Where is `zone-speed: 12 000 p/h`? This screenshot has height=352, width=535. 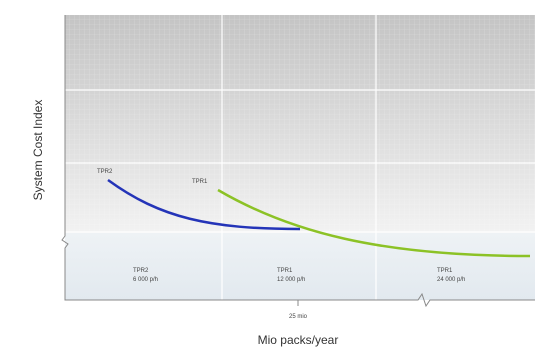
zone-speed: 12 000 p/h is located at coordinates (291, 280).